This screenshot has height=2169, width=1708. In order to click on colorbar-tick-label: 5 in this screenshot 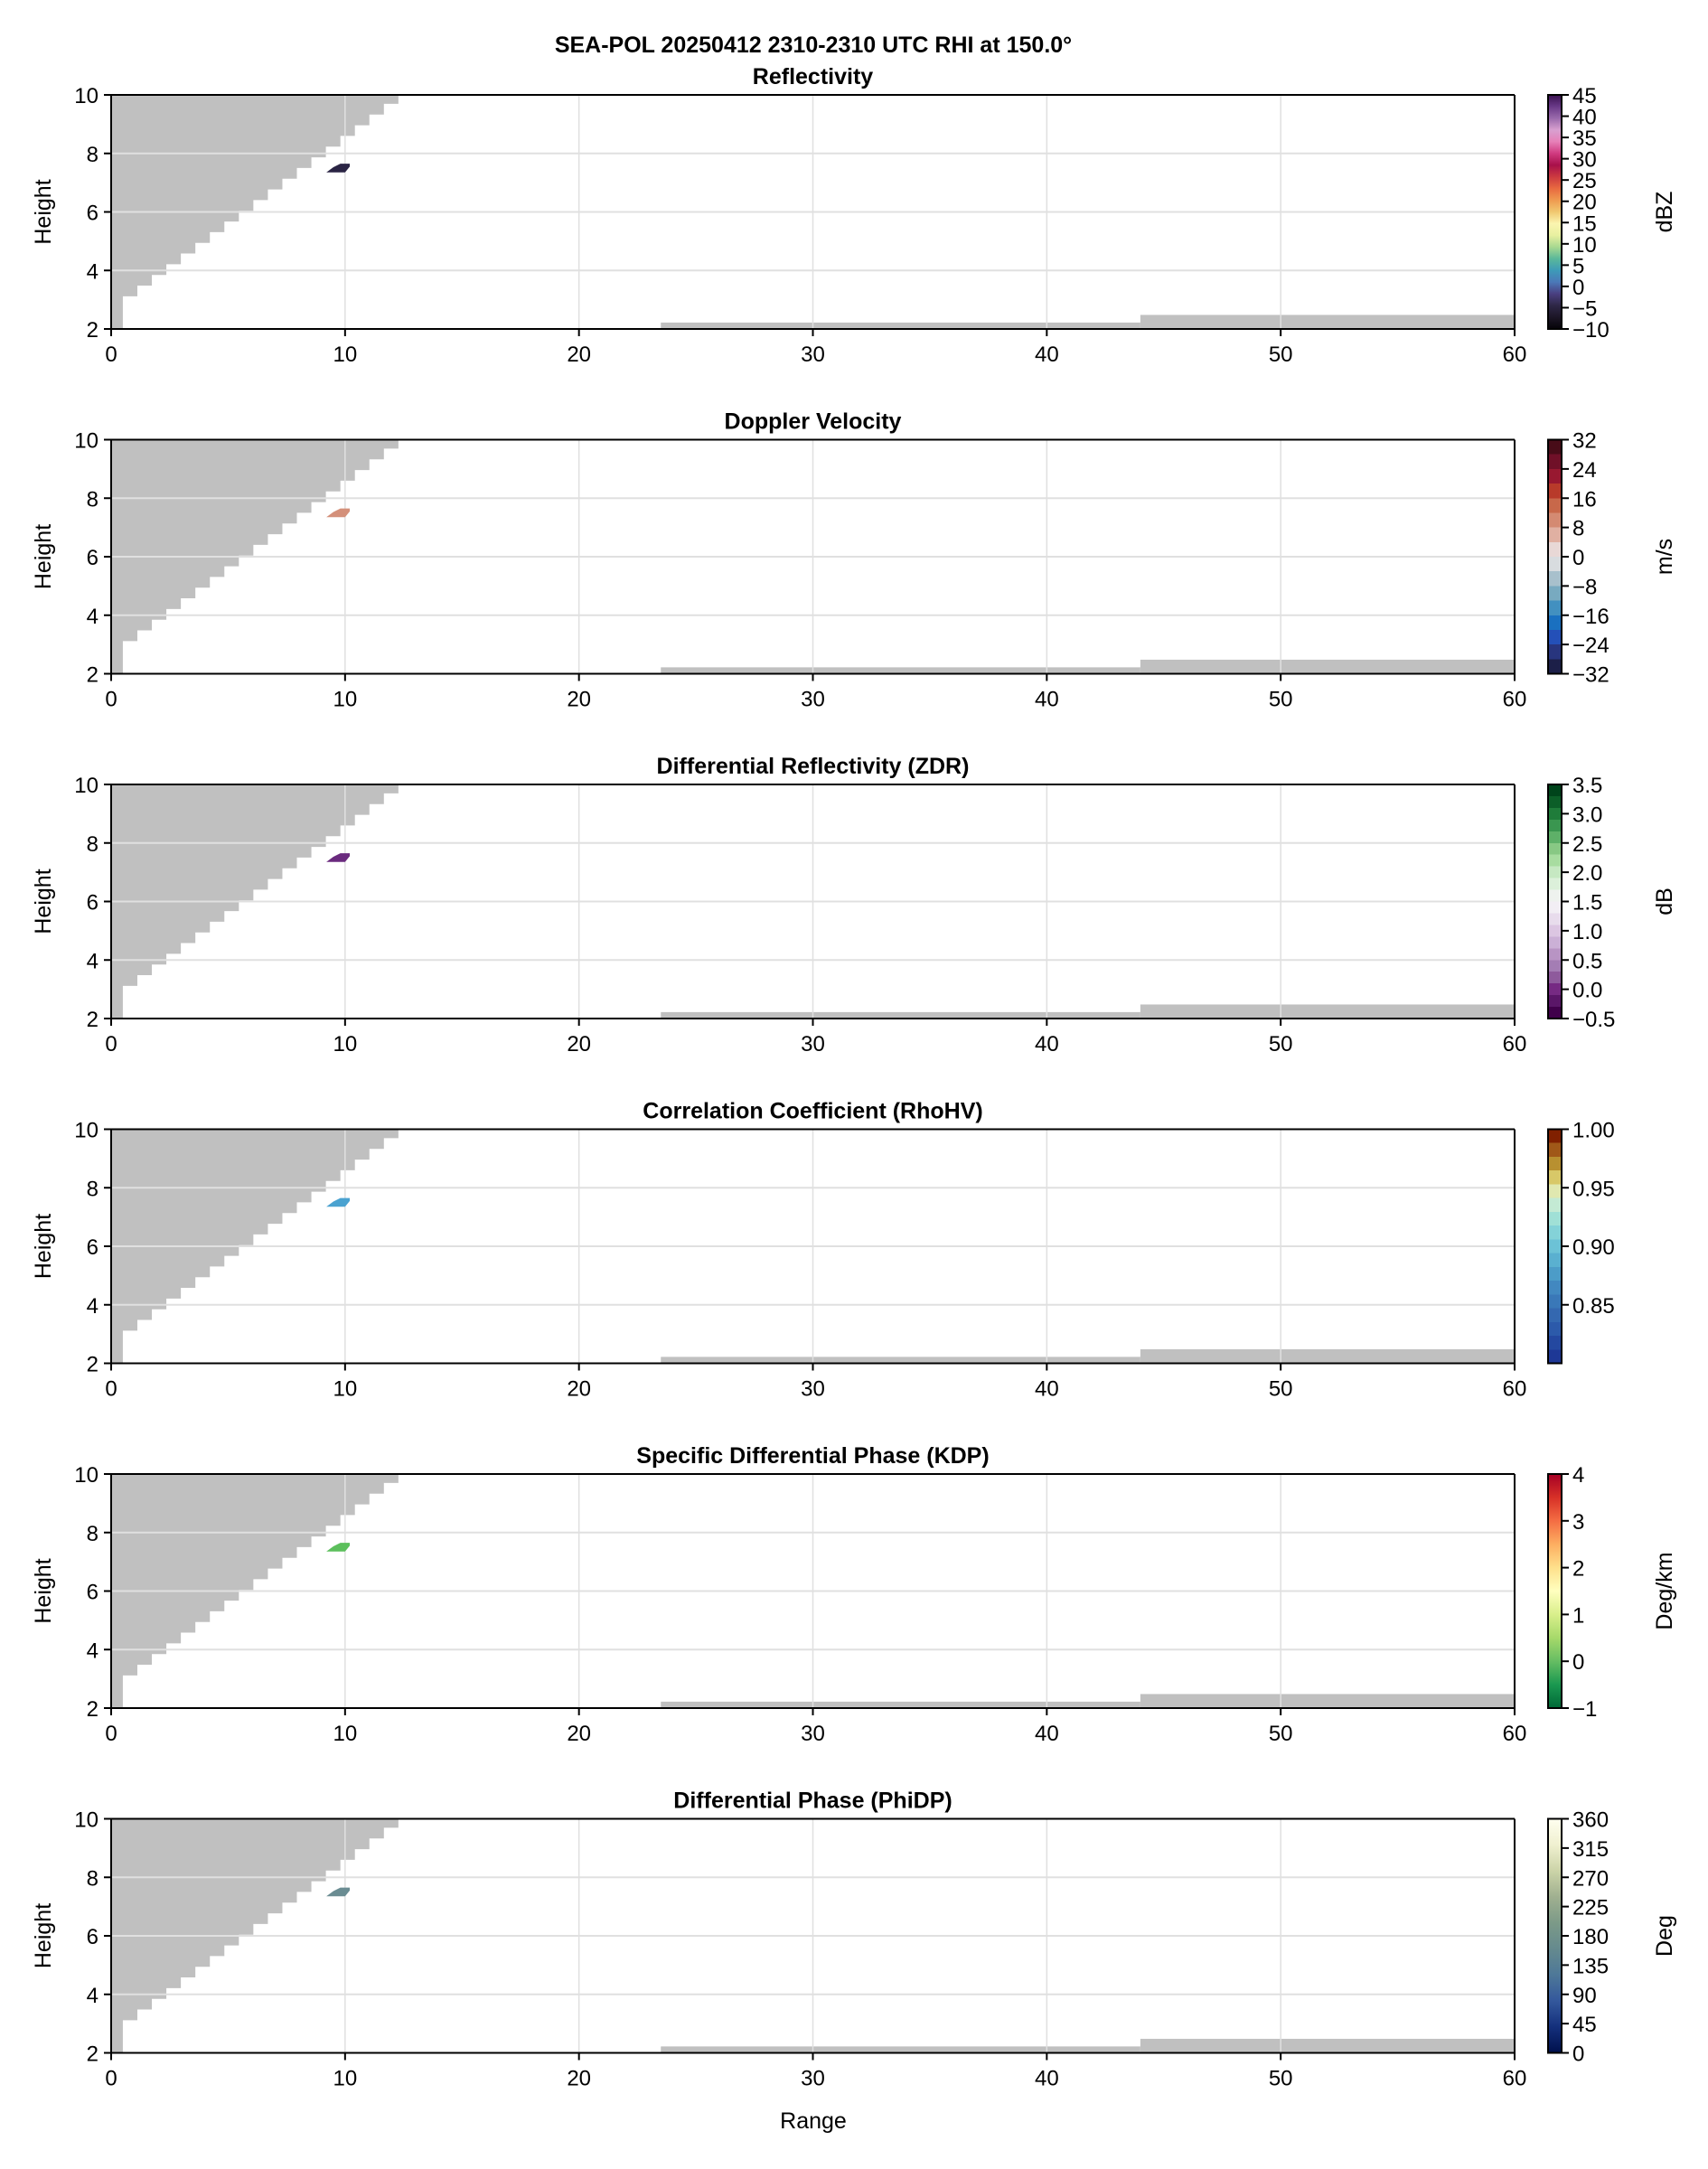, I will do `click(1578, 266)`.